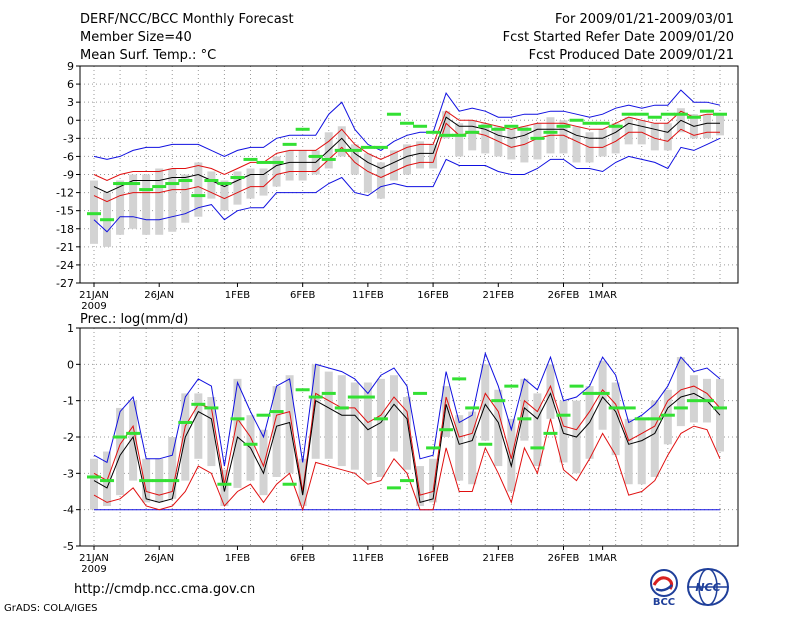 The height and width of the screenshot is (618, 800). I want to click on temp-ytick-label: 9, so click(70, 66).